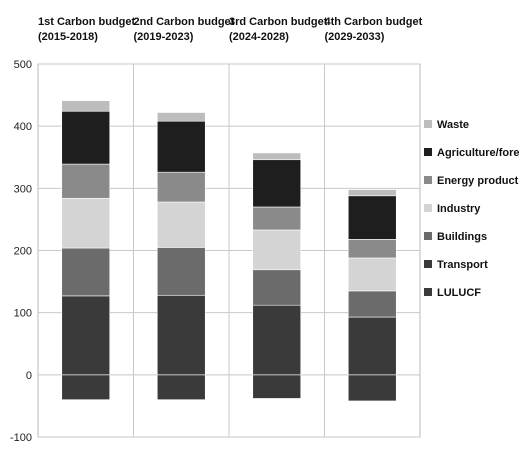 The width and height of the screenshot is (519, 450). I want to click on legend-label: Waste, so click(453, 125).